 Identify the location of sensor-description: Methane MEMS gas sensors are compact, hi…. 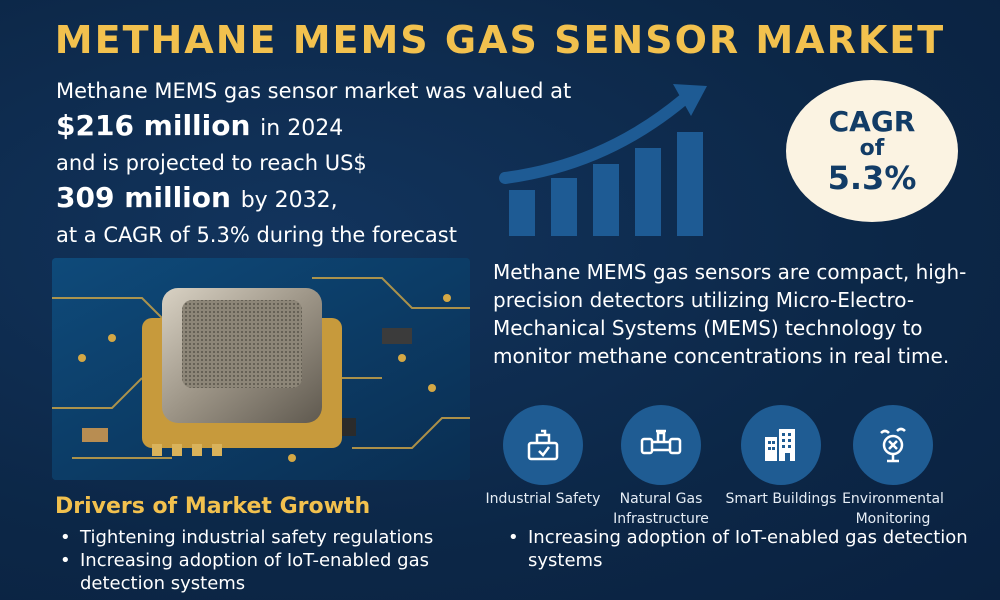
(730, 314).